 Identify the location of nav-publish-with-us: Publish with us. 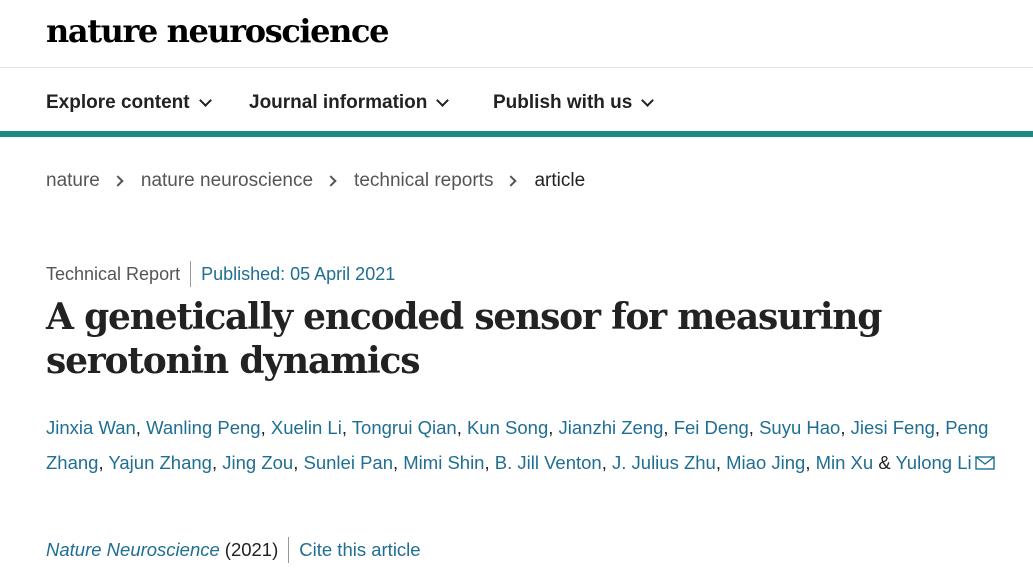
(574, 103).